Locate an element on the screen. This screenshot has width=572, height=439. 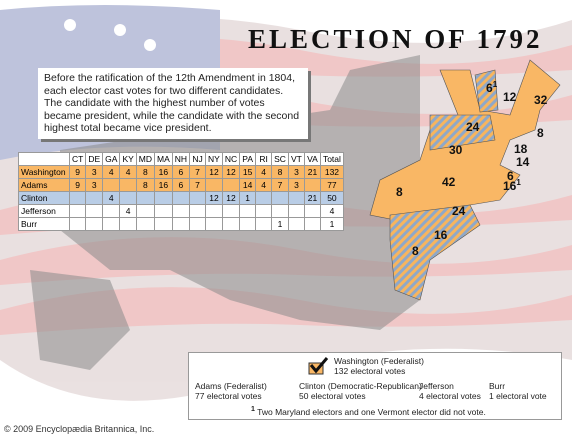
state-votes-number: 32 is located at coordinates (541, 100).